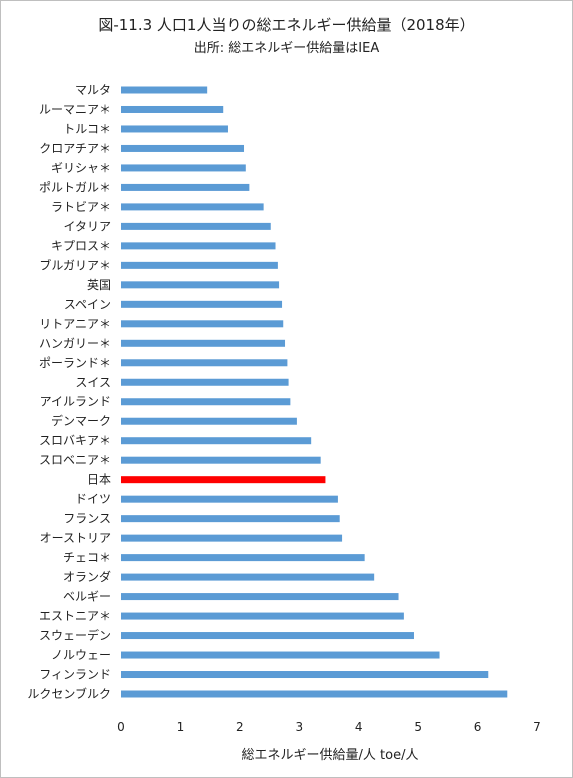 The height and width of the screenshot is (778, 573). What do you see at coordinates (75, 187) in the screenshot?
I see `category-label: ポルトガル＊` at bounding box center [75, 187].